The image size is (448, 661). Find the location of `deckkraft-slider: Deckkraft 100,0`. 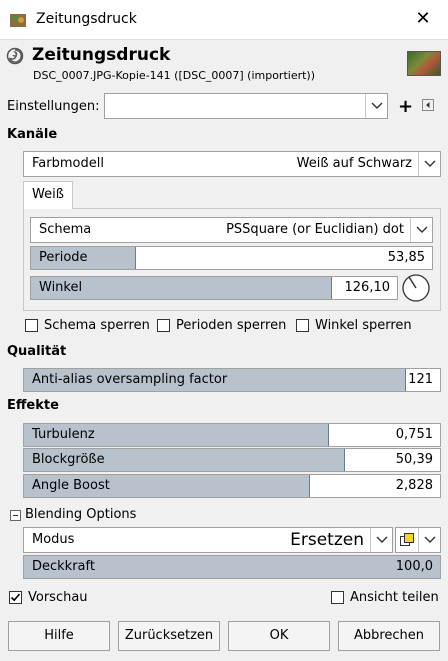

deckkraft-slider: Deckkraft 100,0 is located at coordinates (232, 567).